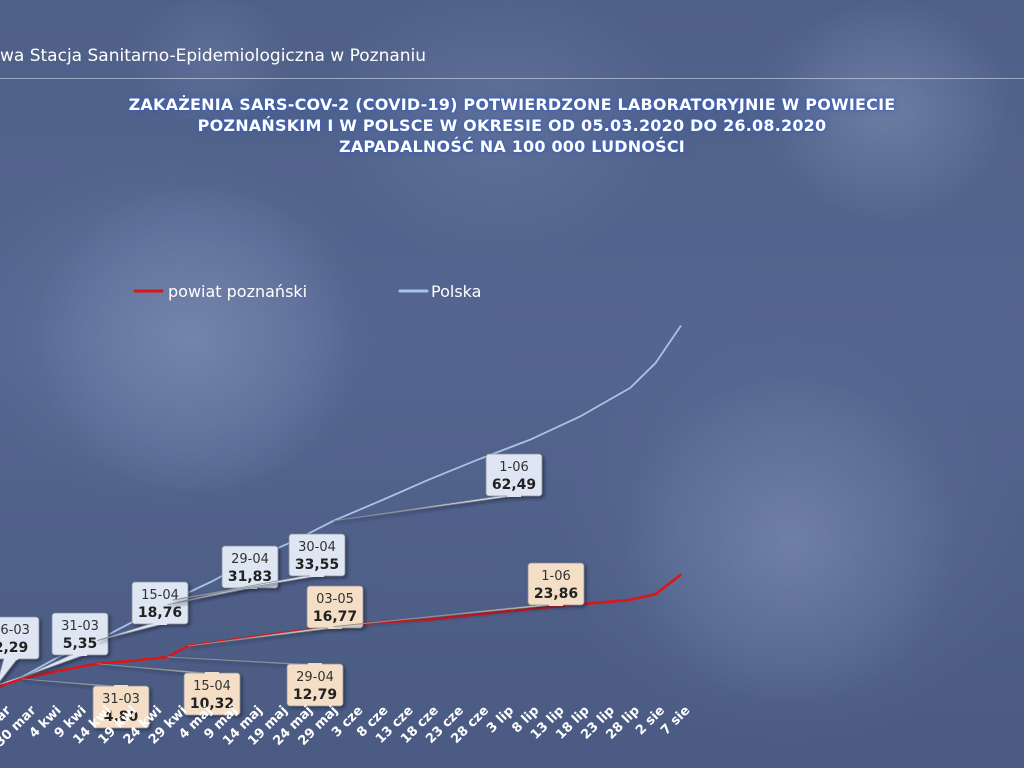 The width and height of the screenshot is (1024, 768). Describe the element at coordinates (675, 720) in the screenshot. I see `x-tick-label: 7 sie` at that location.